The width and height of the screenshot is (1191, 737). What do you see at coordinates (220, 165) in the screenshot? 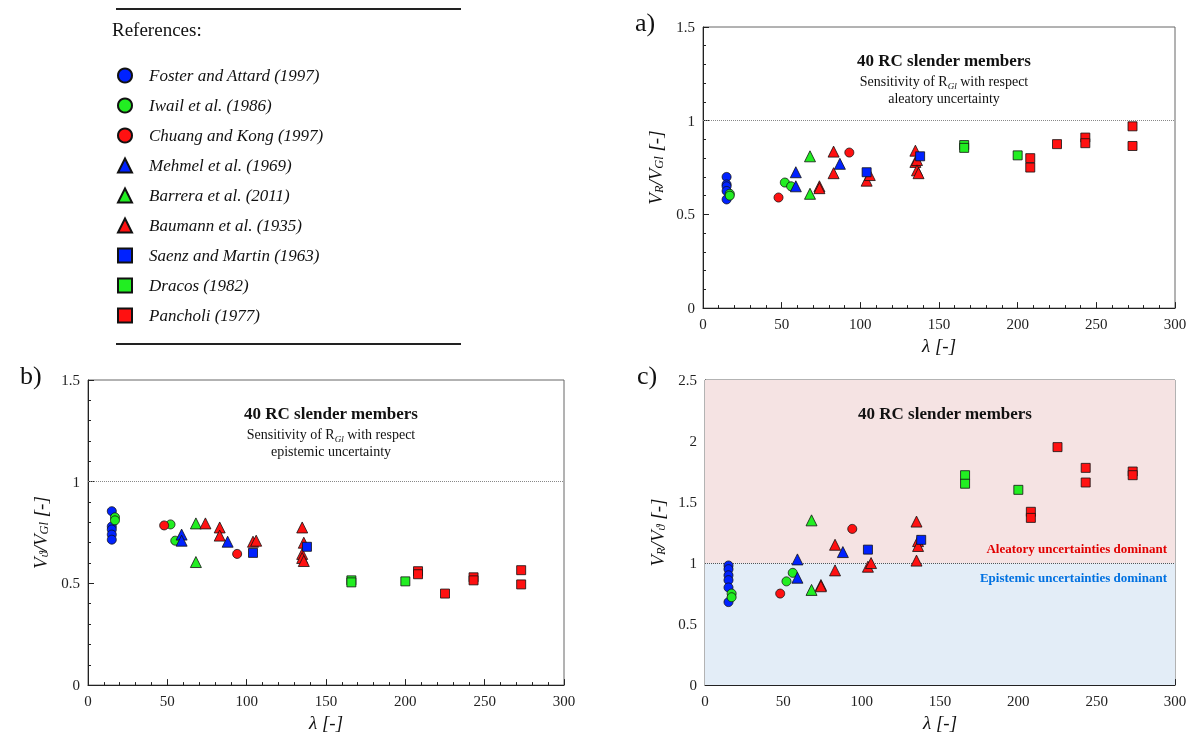
I see `legend-label: Mehmel et al. (1969)` at bounding box center [220, 165].